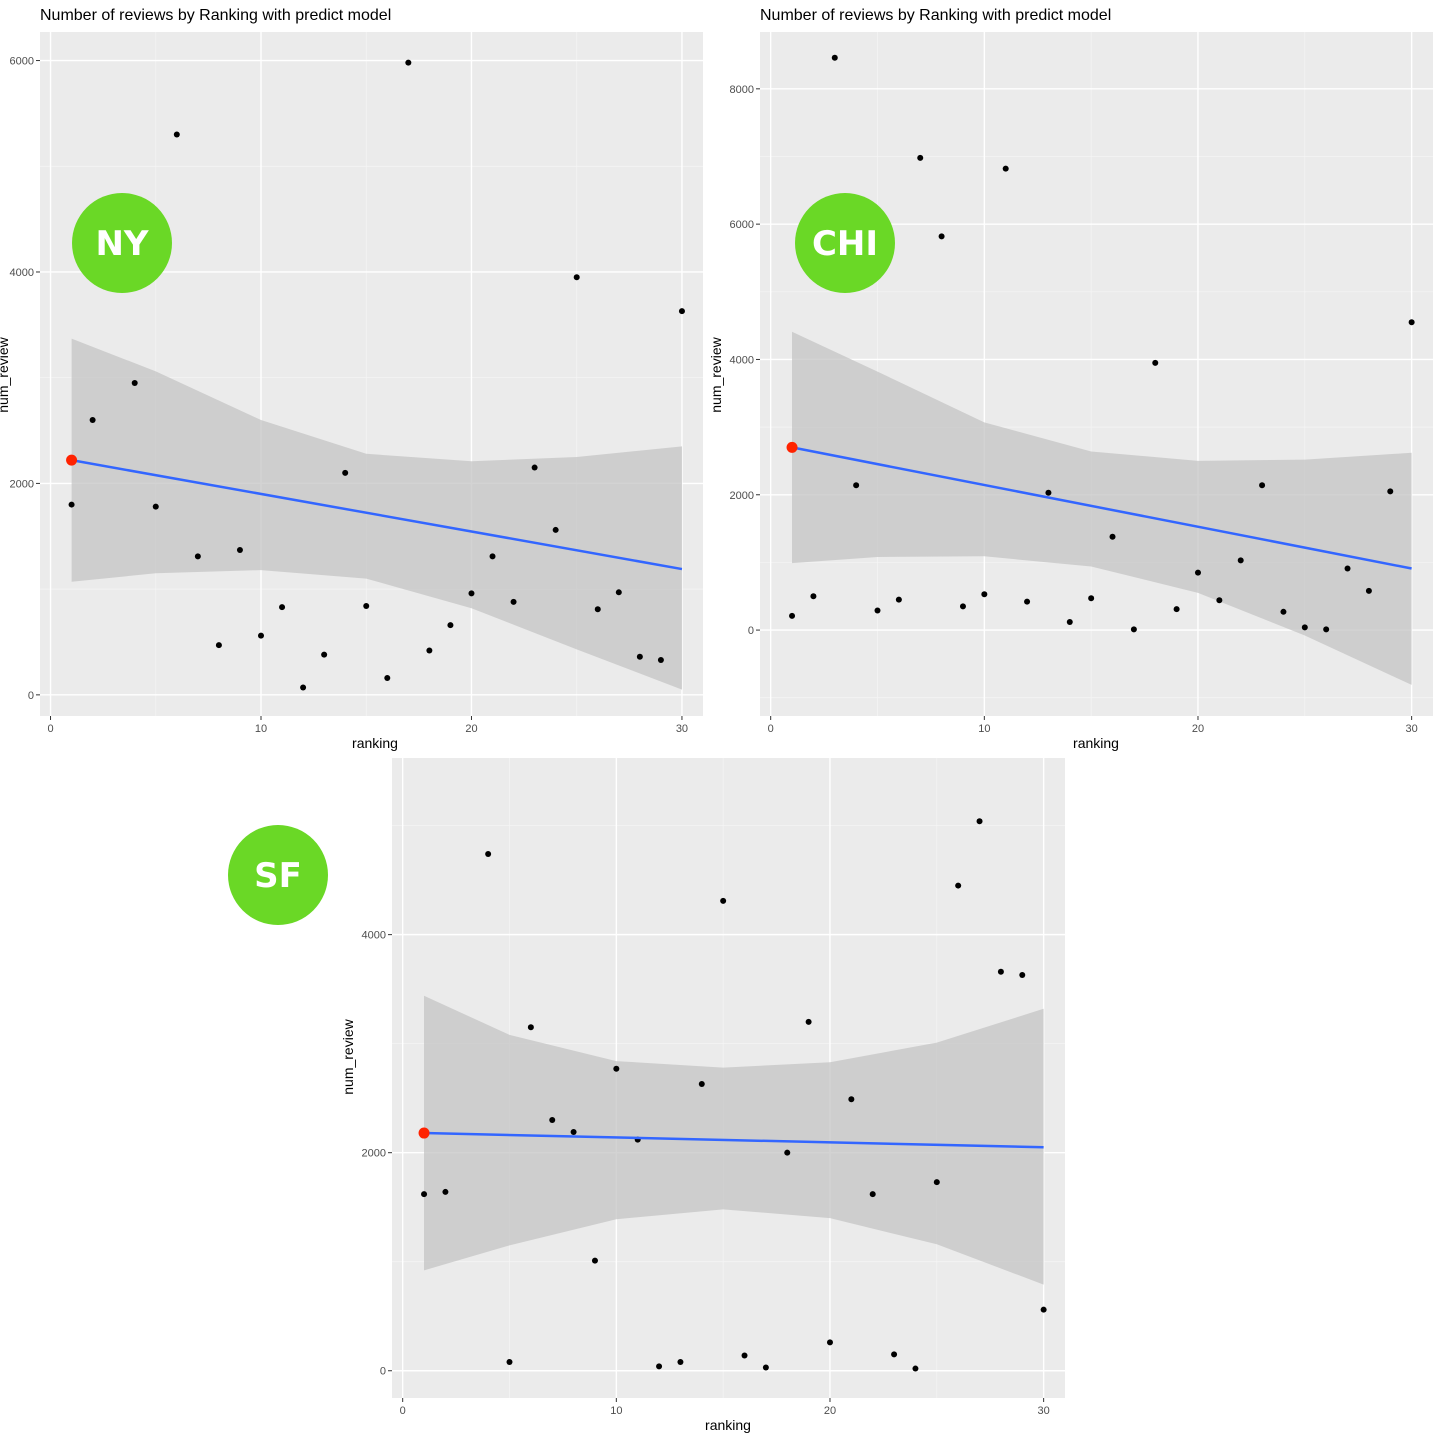 This screenshot has height=1440, width=1440. I want to click on y-tick-label: 6000, so click(742, 225).